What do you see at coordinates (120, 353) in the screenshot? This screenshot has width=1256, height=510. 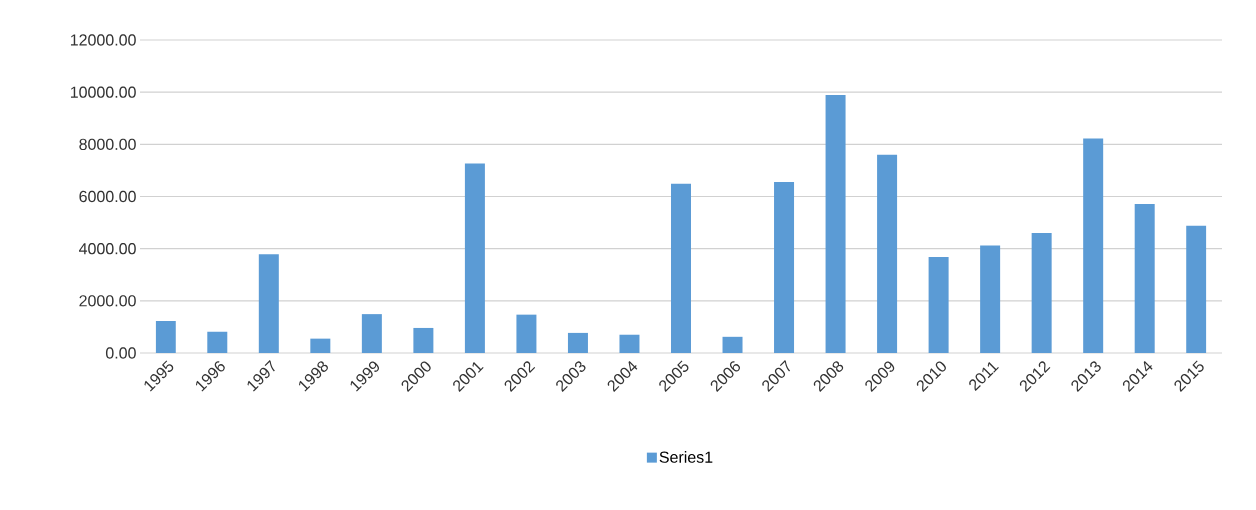 I see `y-tick-label: 0.00` at bounding box center [120, 353].